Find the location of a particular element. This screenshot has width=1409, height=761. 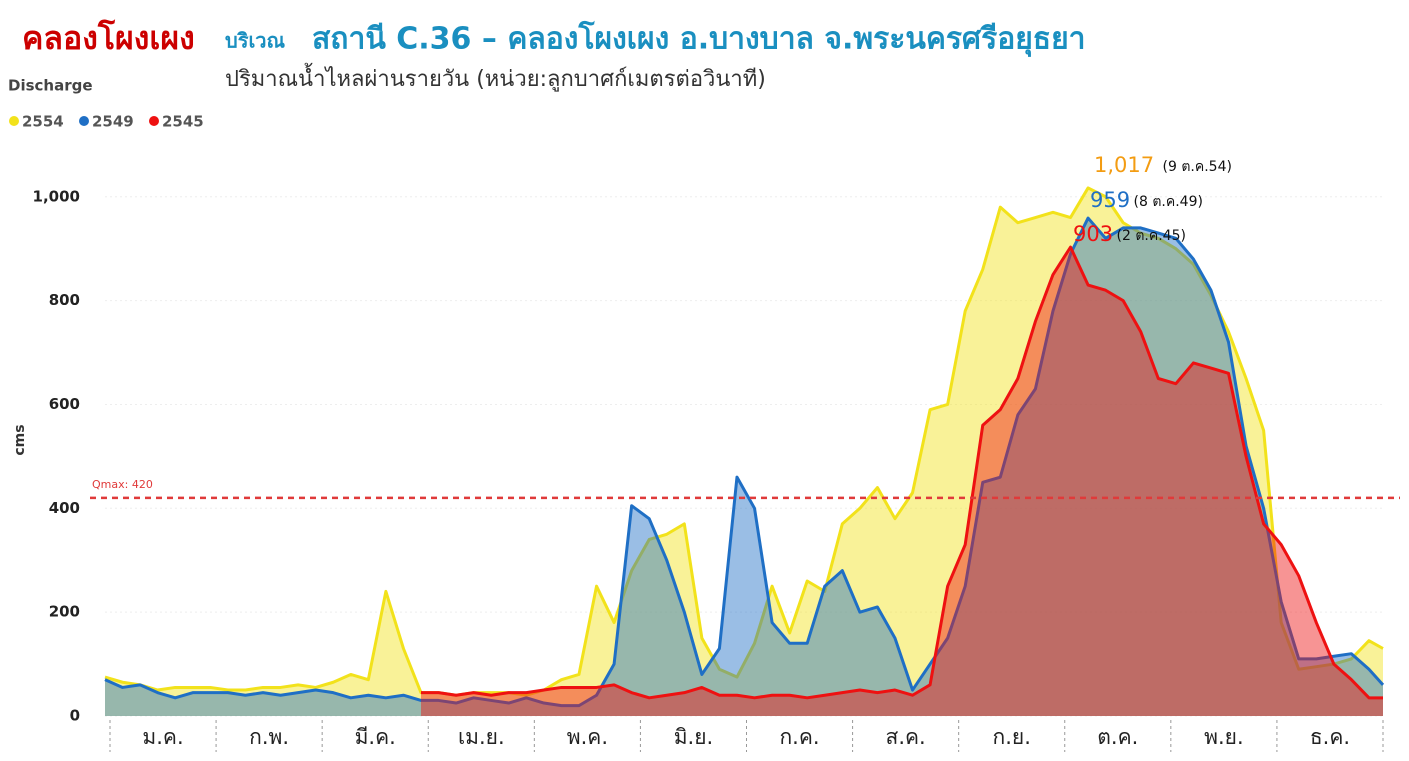

x-tick-label: ก.ค. is located at coordinates (799, 737).